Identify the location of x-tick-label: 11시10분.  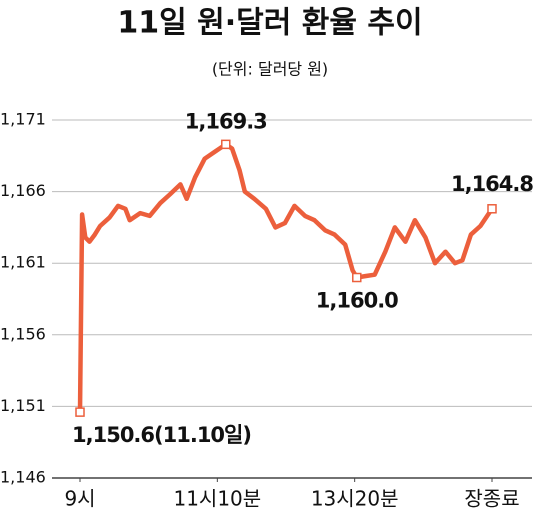
(217, 499).